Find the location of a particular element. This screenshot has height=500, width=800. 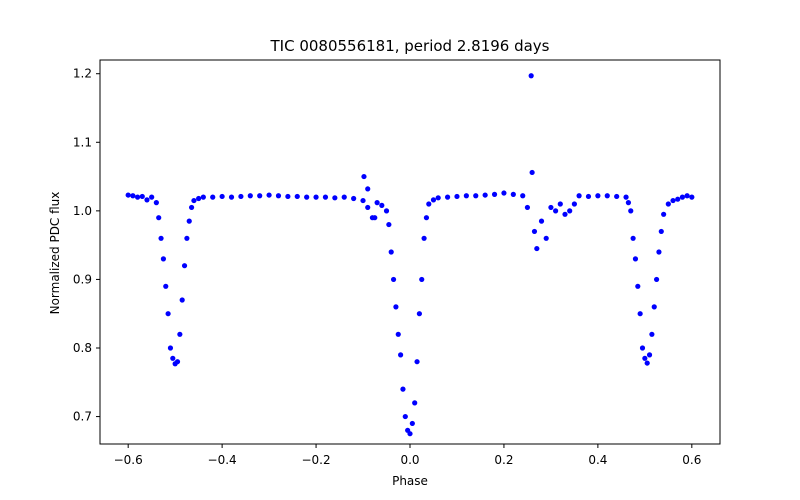

y-tick-label: 1.0 is located at coordinates (82, 211).